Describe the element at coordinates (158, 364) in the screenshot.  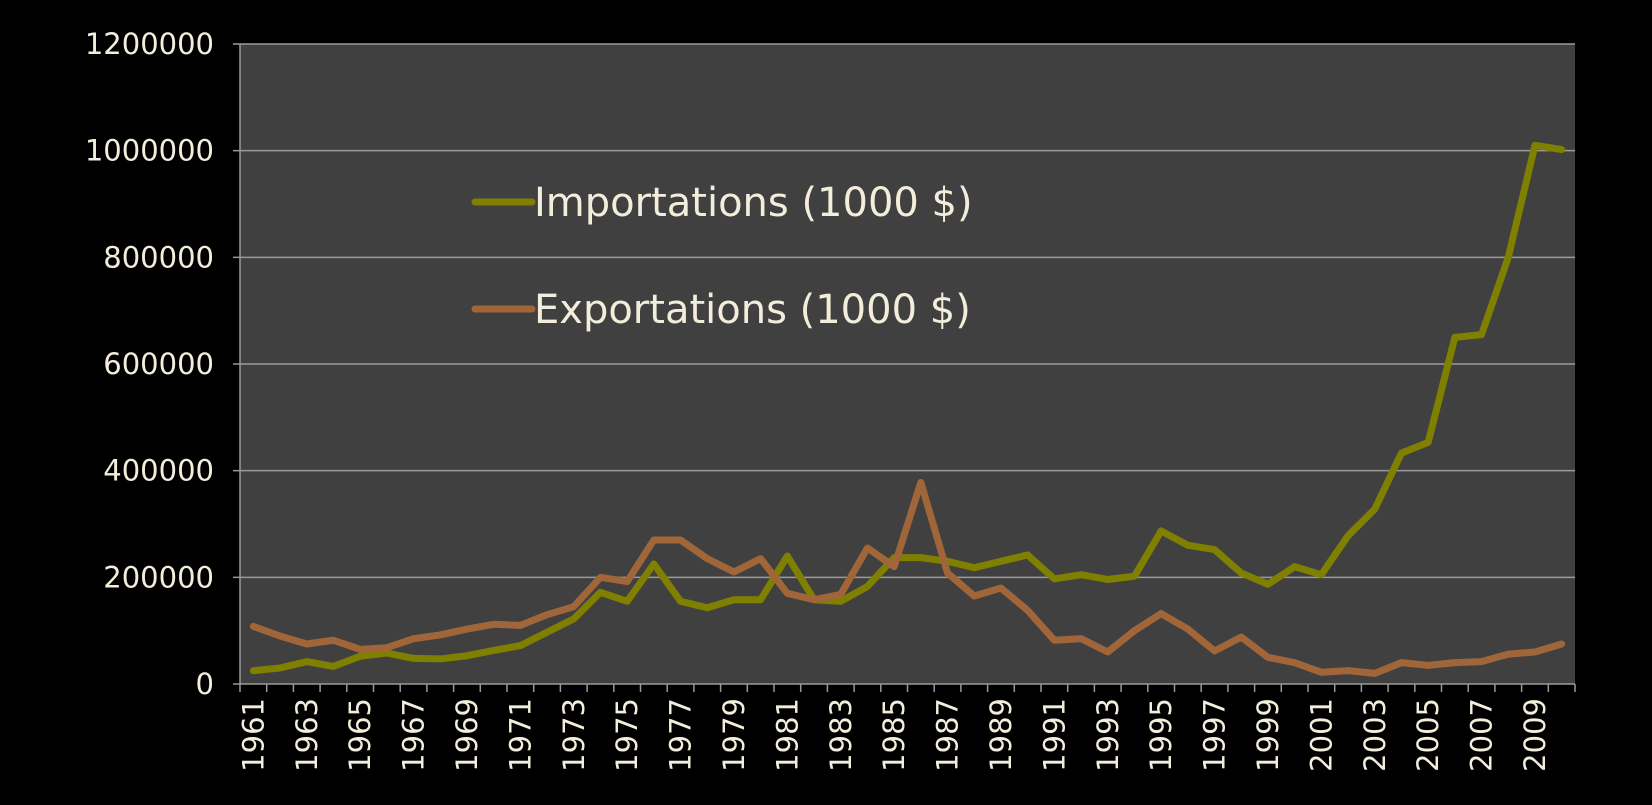
I see `y-tick-label: 600000` at that location.